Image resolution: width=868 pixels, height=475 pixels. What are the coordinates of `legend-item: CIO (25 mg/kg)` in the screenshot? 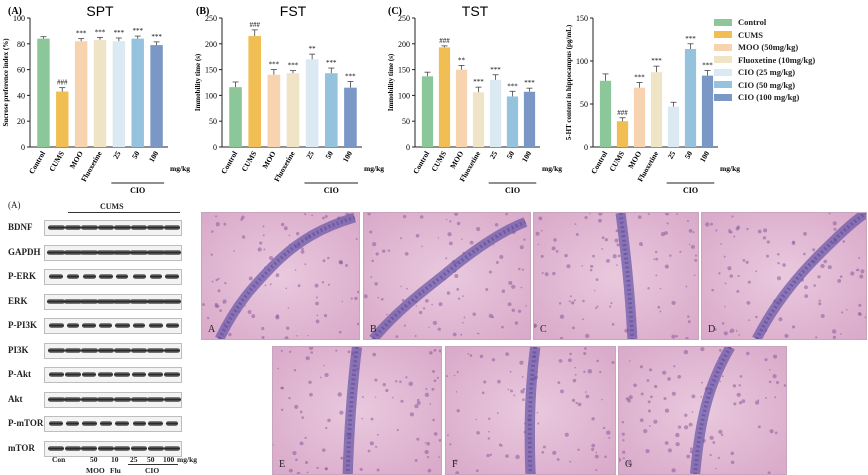 It's located at (764, 72).